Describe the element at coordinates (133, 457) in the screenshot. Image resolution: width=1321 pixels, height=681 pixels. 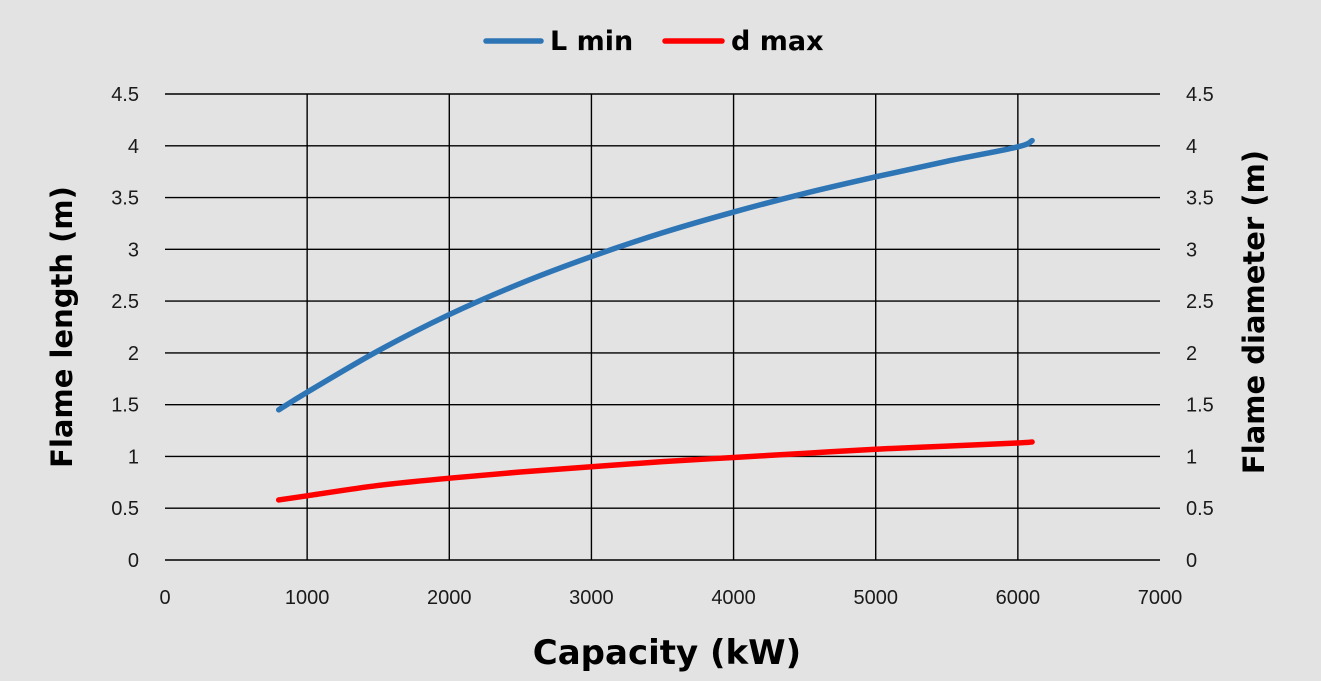
I see `y-tick-label-left: 1` at that location.